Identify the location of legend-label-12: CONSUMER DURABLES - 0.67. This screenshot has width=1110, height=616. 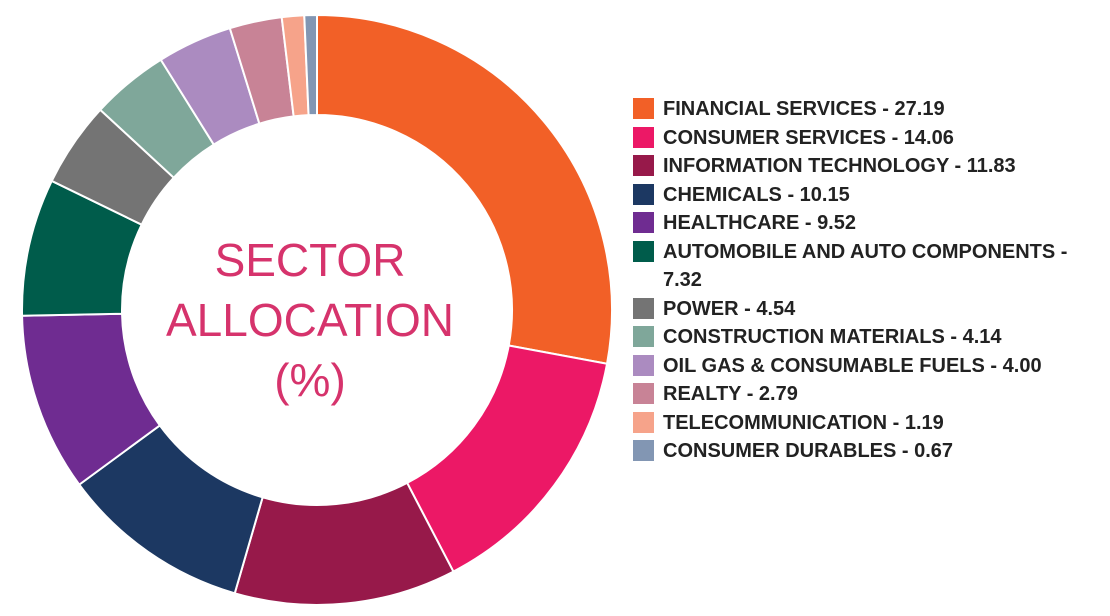
(808, 451).